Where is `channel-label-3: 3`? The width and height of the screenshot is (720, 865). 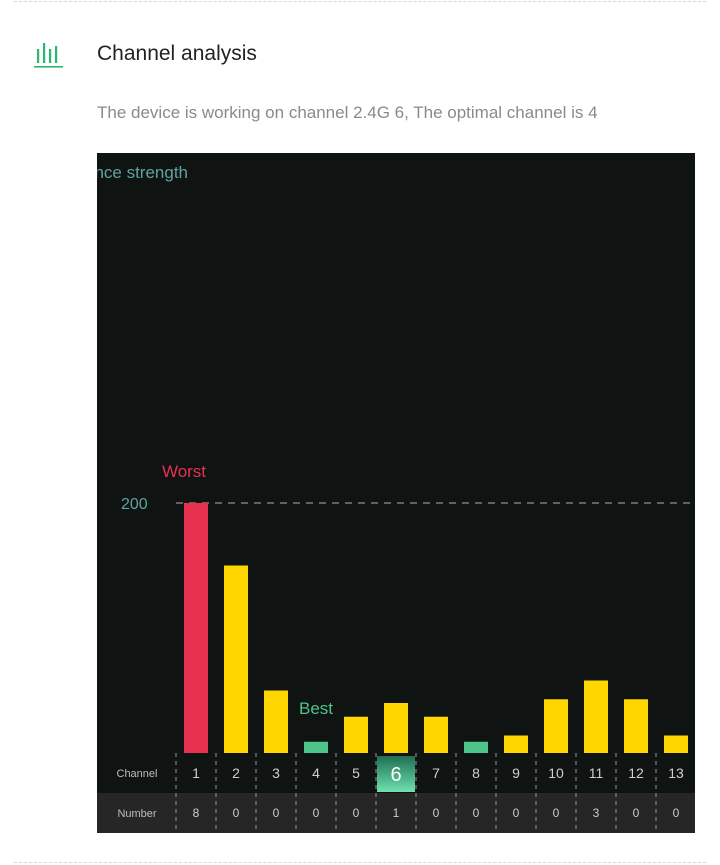 channel-label-3: 3 is located at coordinates (276, 773).